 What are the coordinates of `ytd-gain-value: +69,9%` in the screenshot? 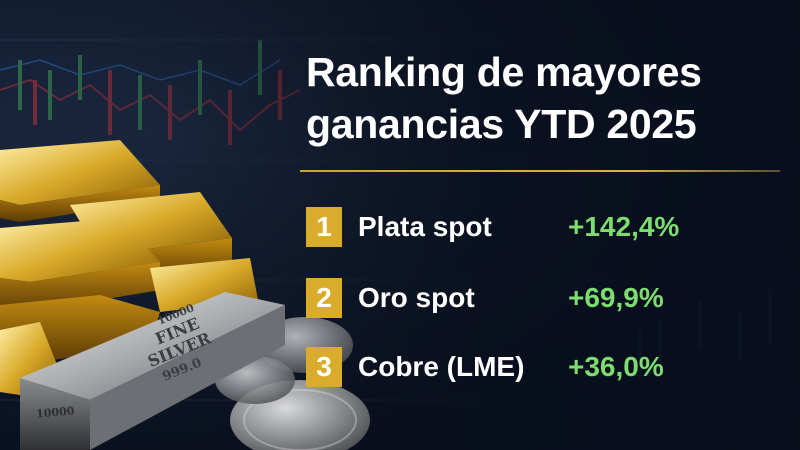 It's located at (616, 297).